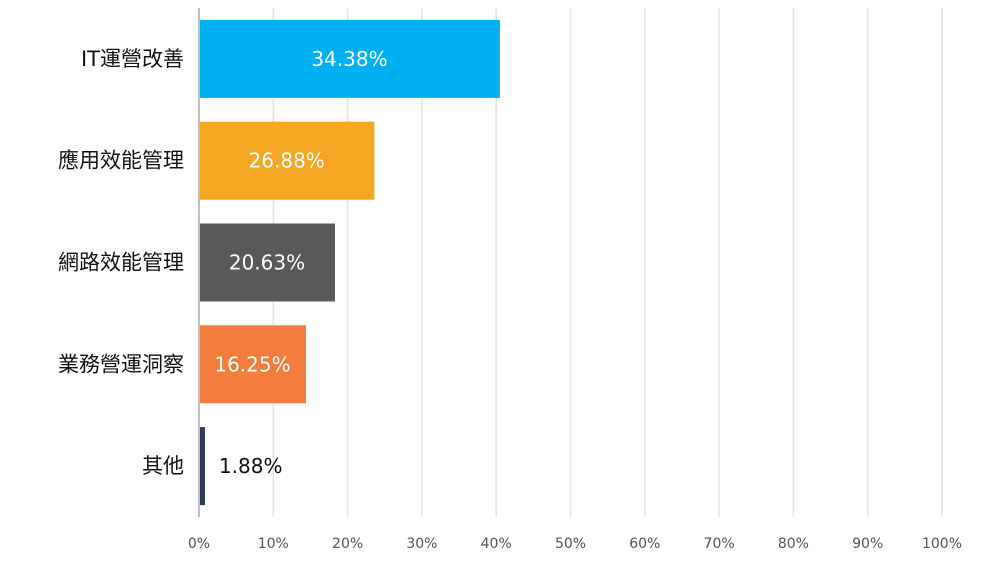  I want to click on data-label: 34.38%, so click(349, 59).